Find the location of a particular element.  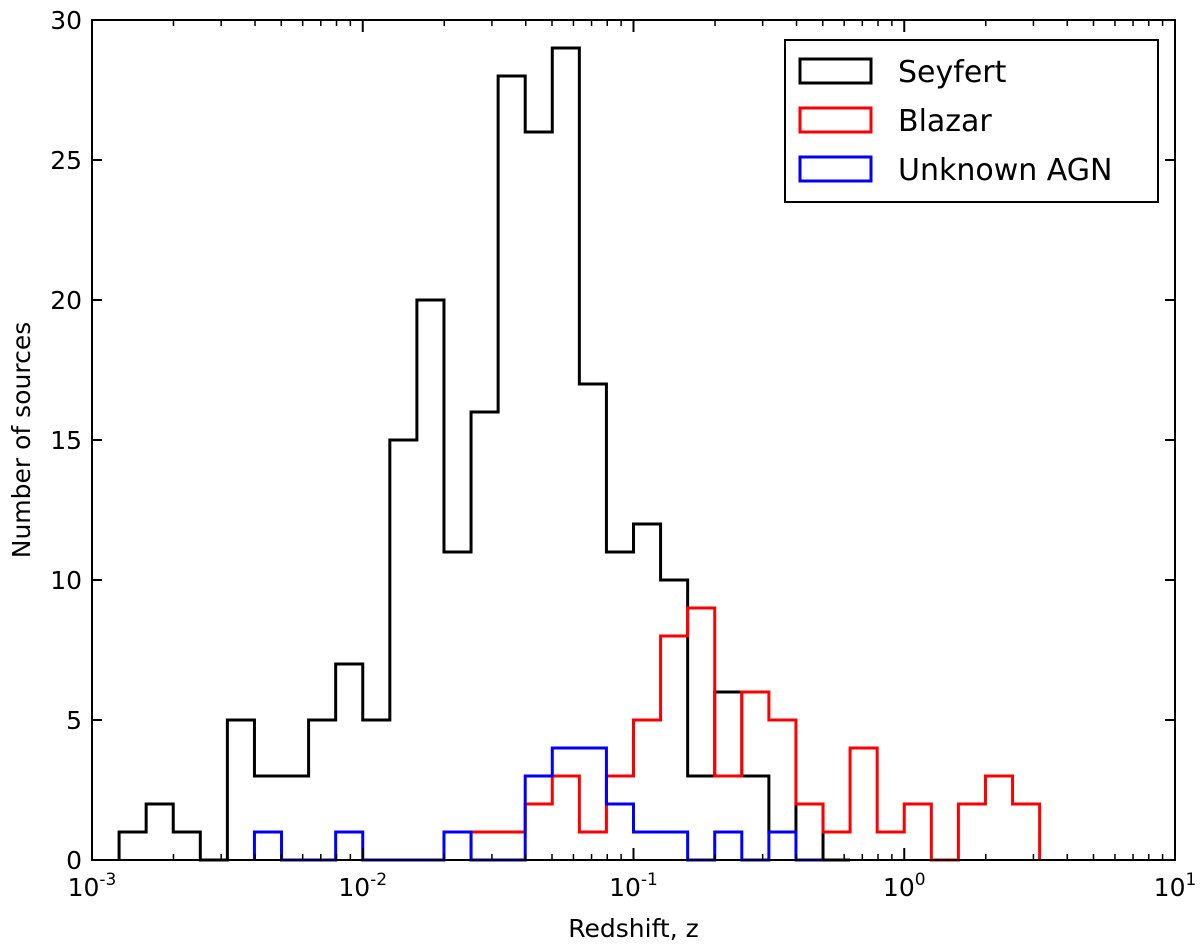

x-tick-label-exponent: 1 is located at coordinates (1190, 880).